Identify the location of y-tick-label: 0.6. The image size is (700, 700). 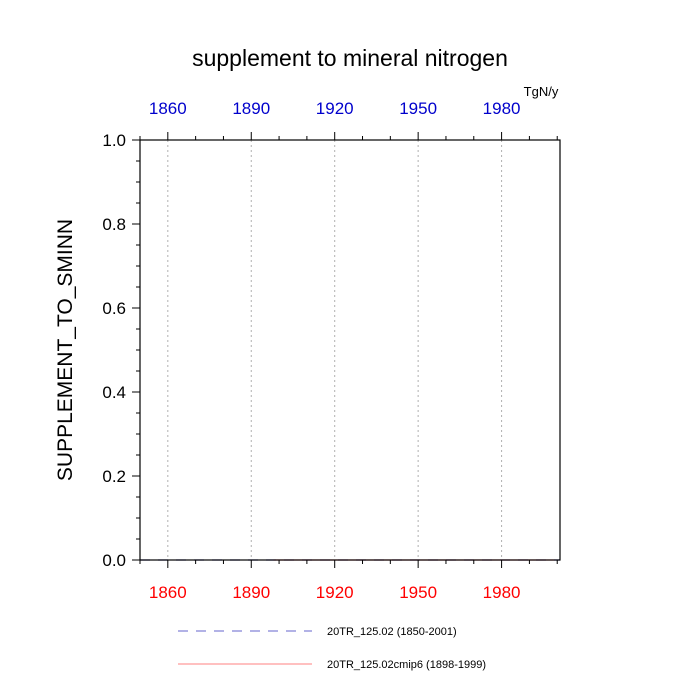
(114, 308).